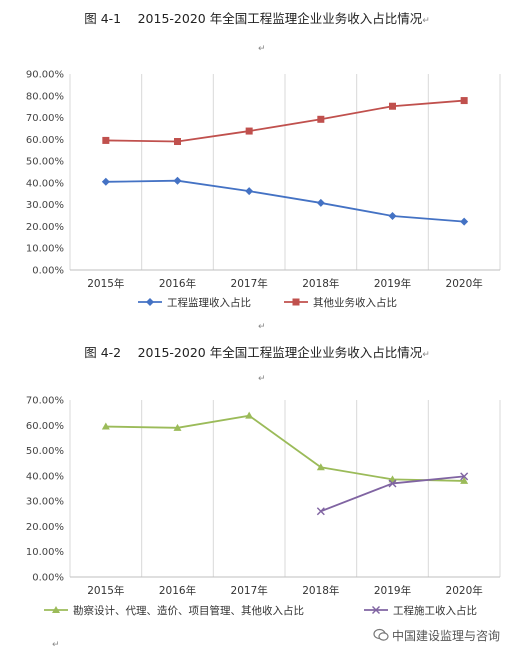  I want to click on figure-1-title: 图 4-1 2015-2020 年全国工程监理企业业务收入占比情况↵, so click(257, 18).